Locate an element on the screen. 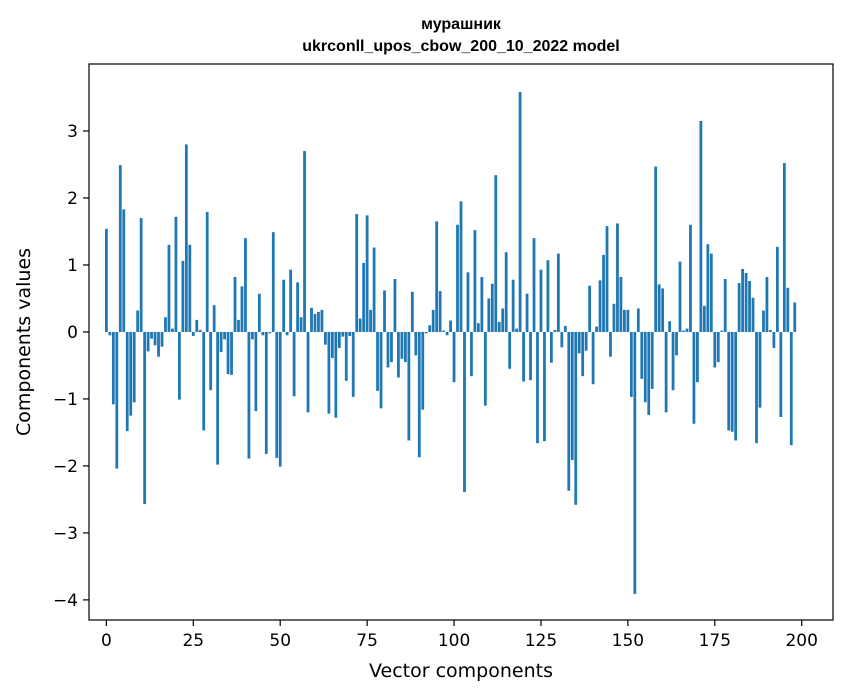 The image size is (847, 696). x-tick-label: 200 is located at coordinates (801, 641).